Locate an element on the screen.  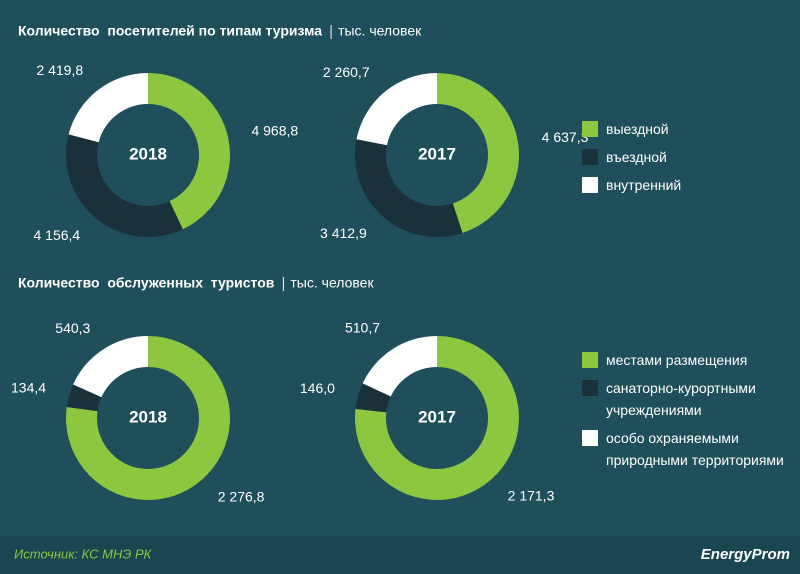
data-label: 2 260,7 is located at coordinates (346, 72).